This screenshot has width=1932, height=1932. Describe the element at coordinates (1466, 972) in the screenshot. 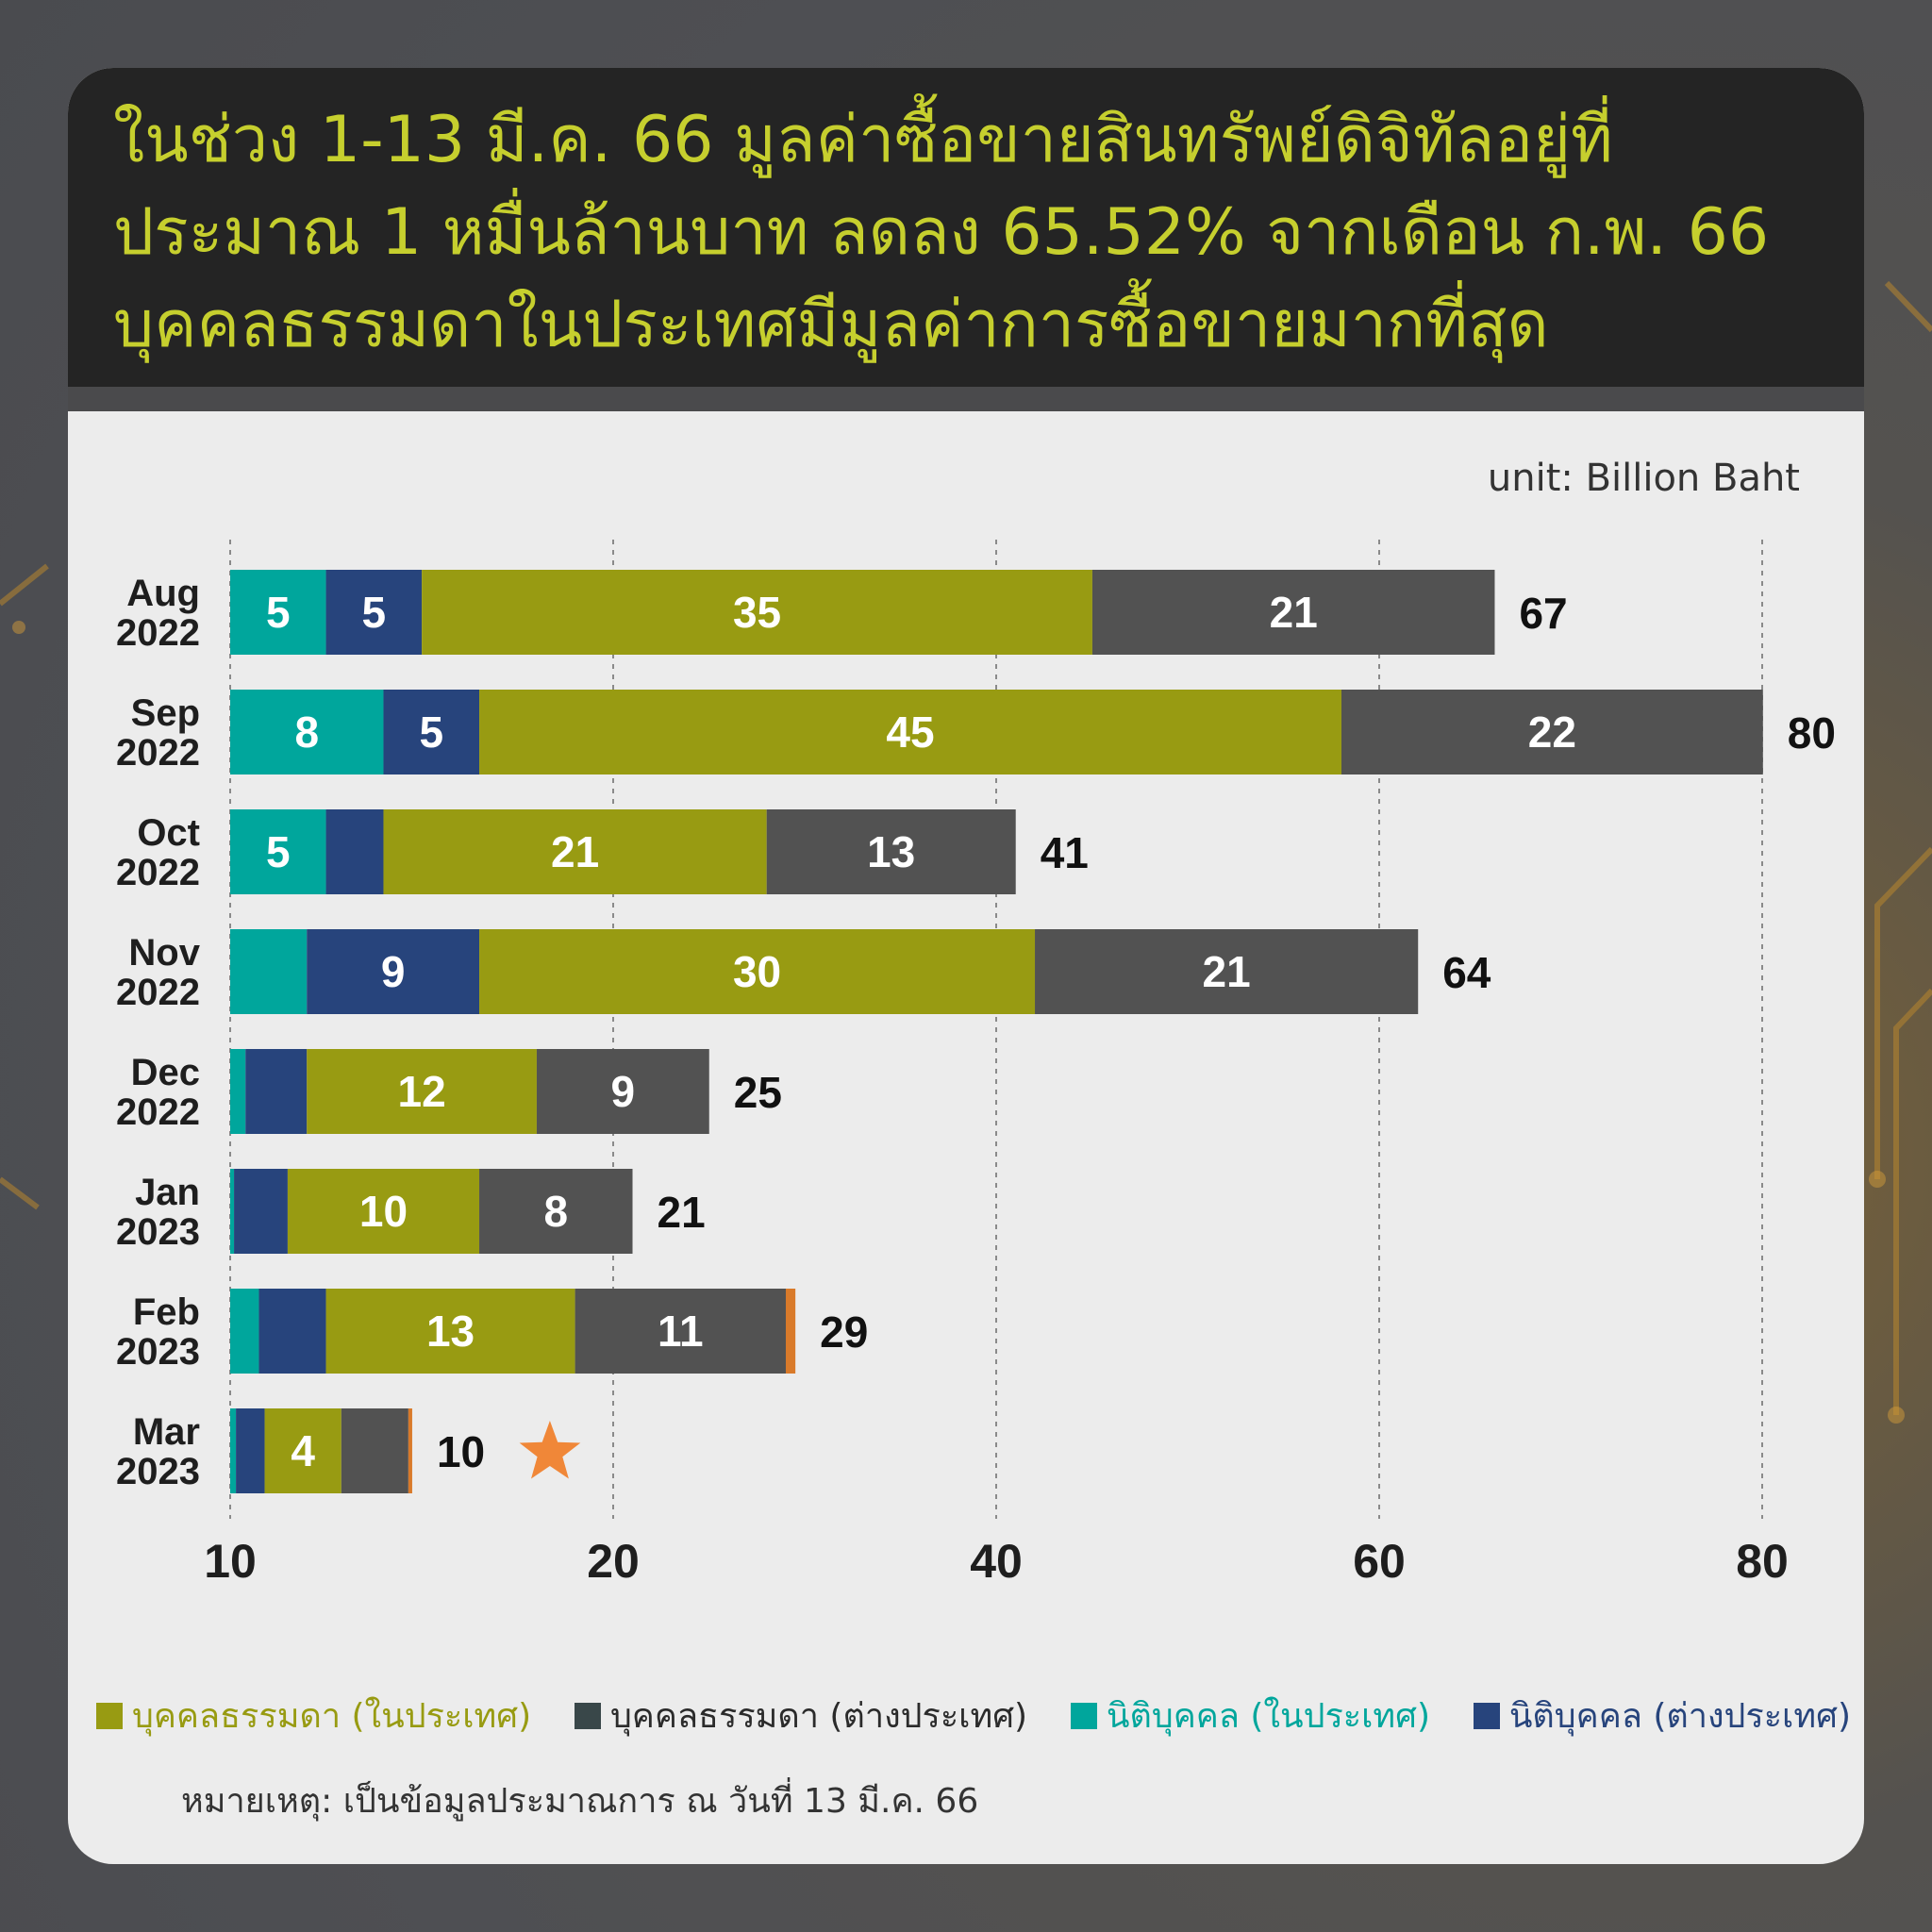

I see `total-label: 64` at that location.